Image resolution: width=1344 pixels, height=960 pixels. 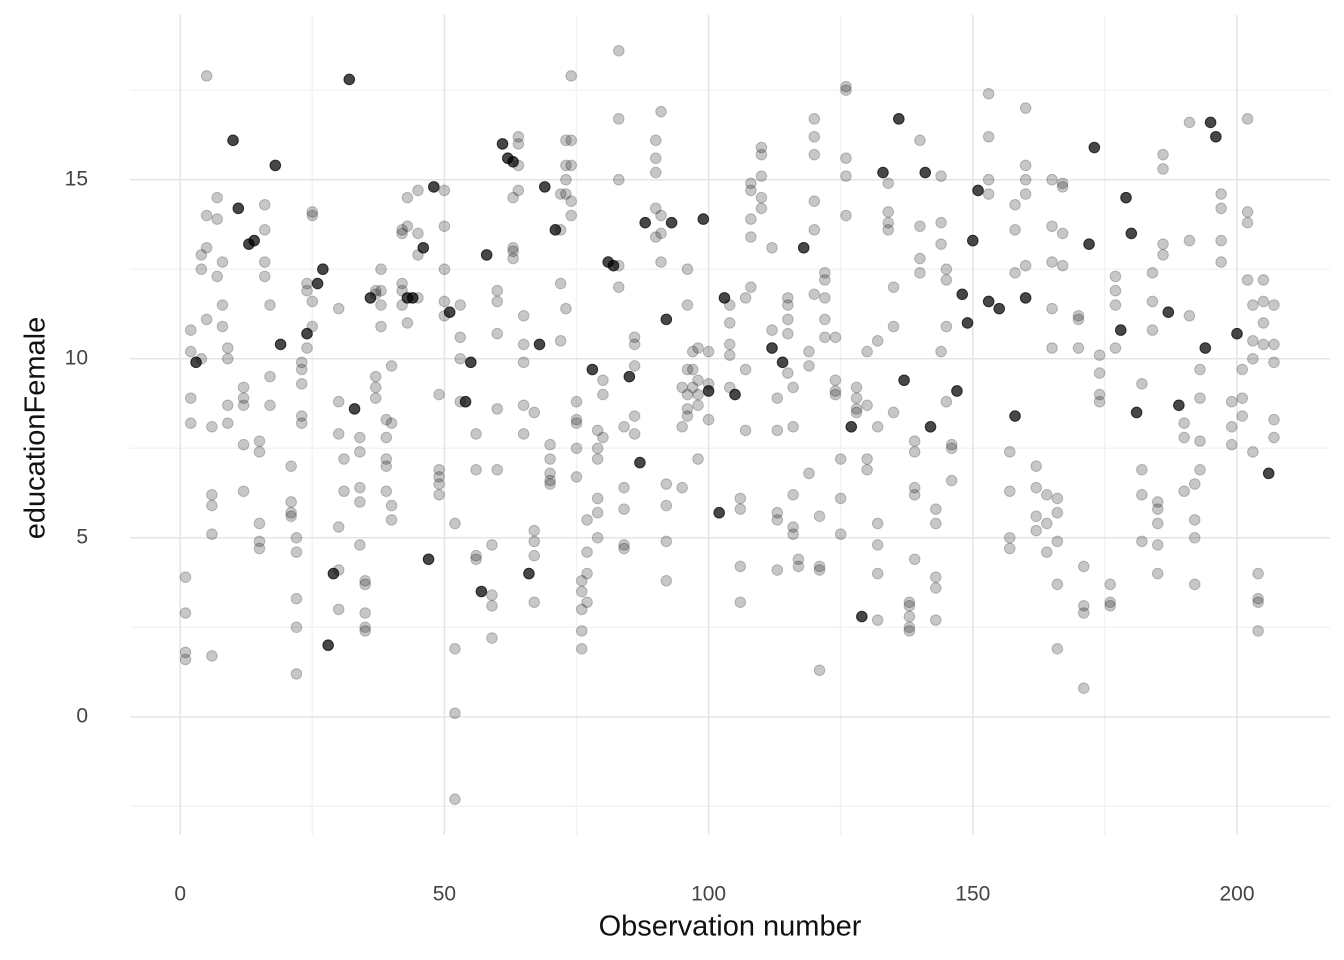 What do you see at coordinates (972, 894) in the screenshot?
I see `x-tick-label: 150` at bounding box center [972, 894].